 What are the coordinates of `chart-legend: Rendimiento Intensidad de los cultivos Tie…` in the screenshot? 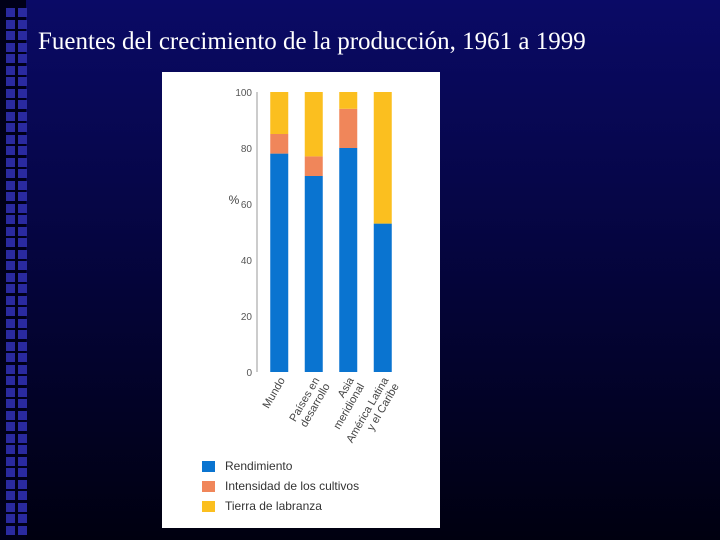 It's located at (280, 486).